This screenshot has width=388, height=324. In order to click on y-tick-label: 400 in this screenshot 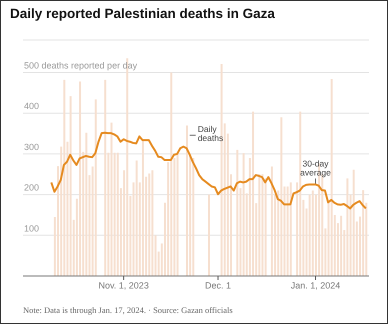, I will do `click(32, 106)`.